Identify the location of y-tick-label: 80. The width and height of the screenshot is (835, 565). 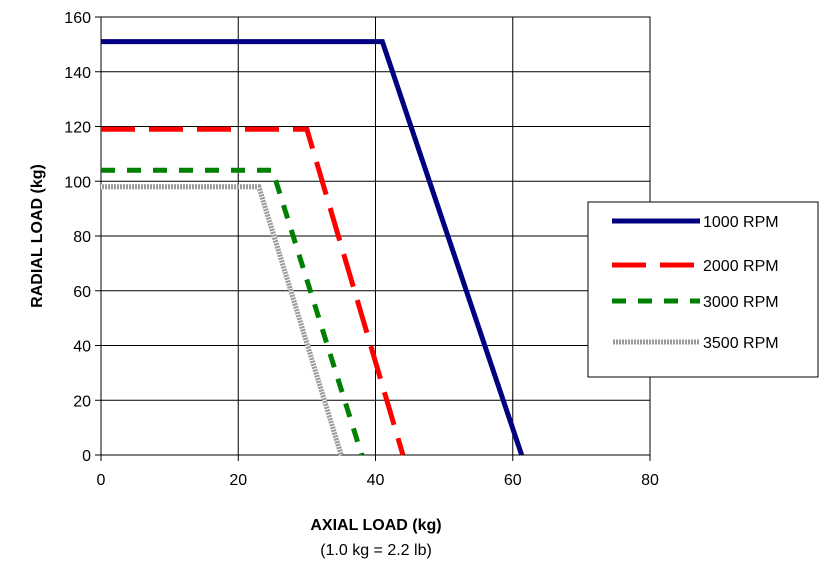
(82, 237).